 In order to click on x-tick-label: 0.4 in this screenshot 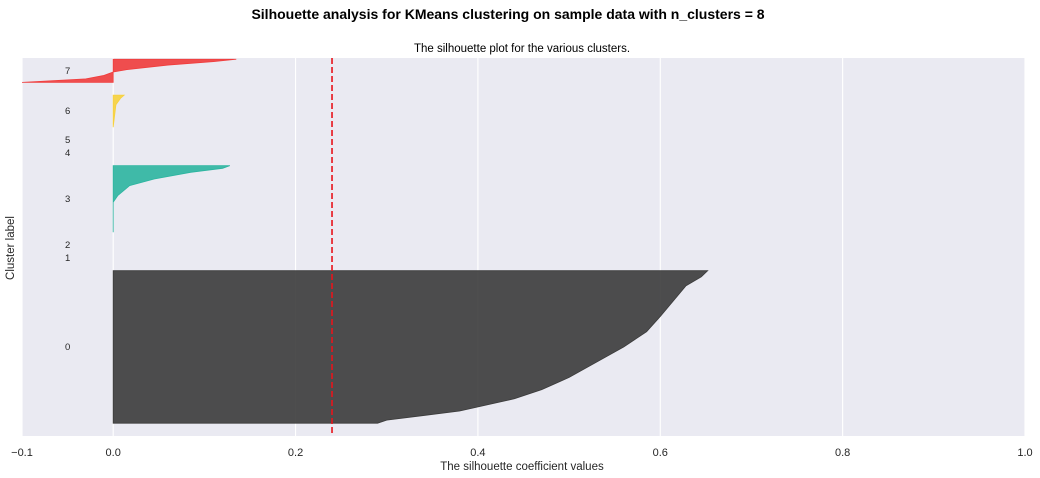, I will do `click(477, 453)`.